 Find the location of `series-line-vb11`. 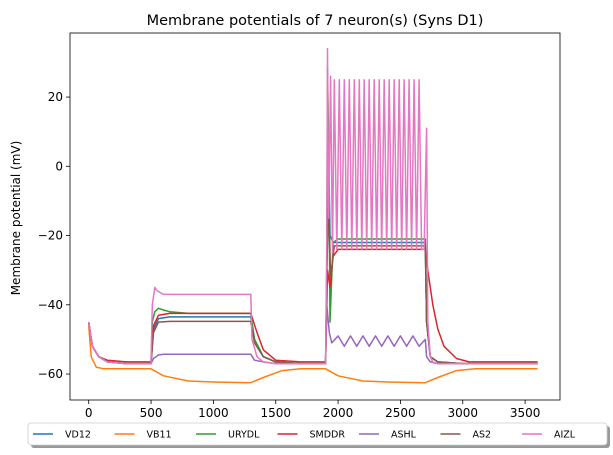

series-line-vb11 is located at coordinates (312, 354).